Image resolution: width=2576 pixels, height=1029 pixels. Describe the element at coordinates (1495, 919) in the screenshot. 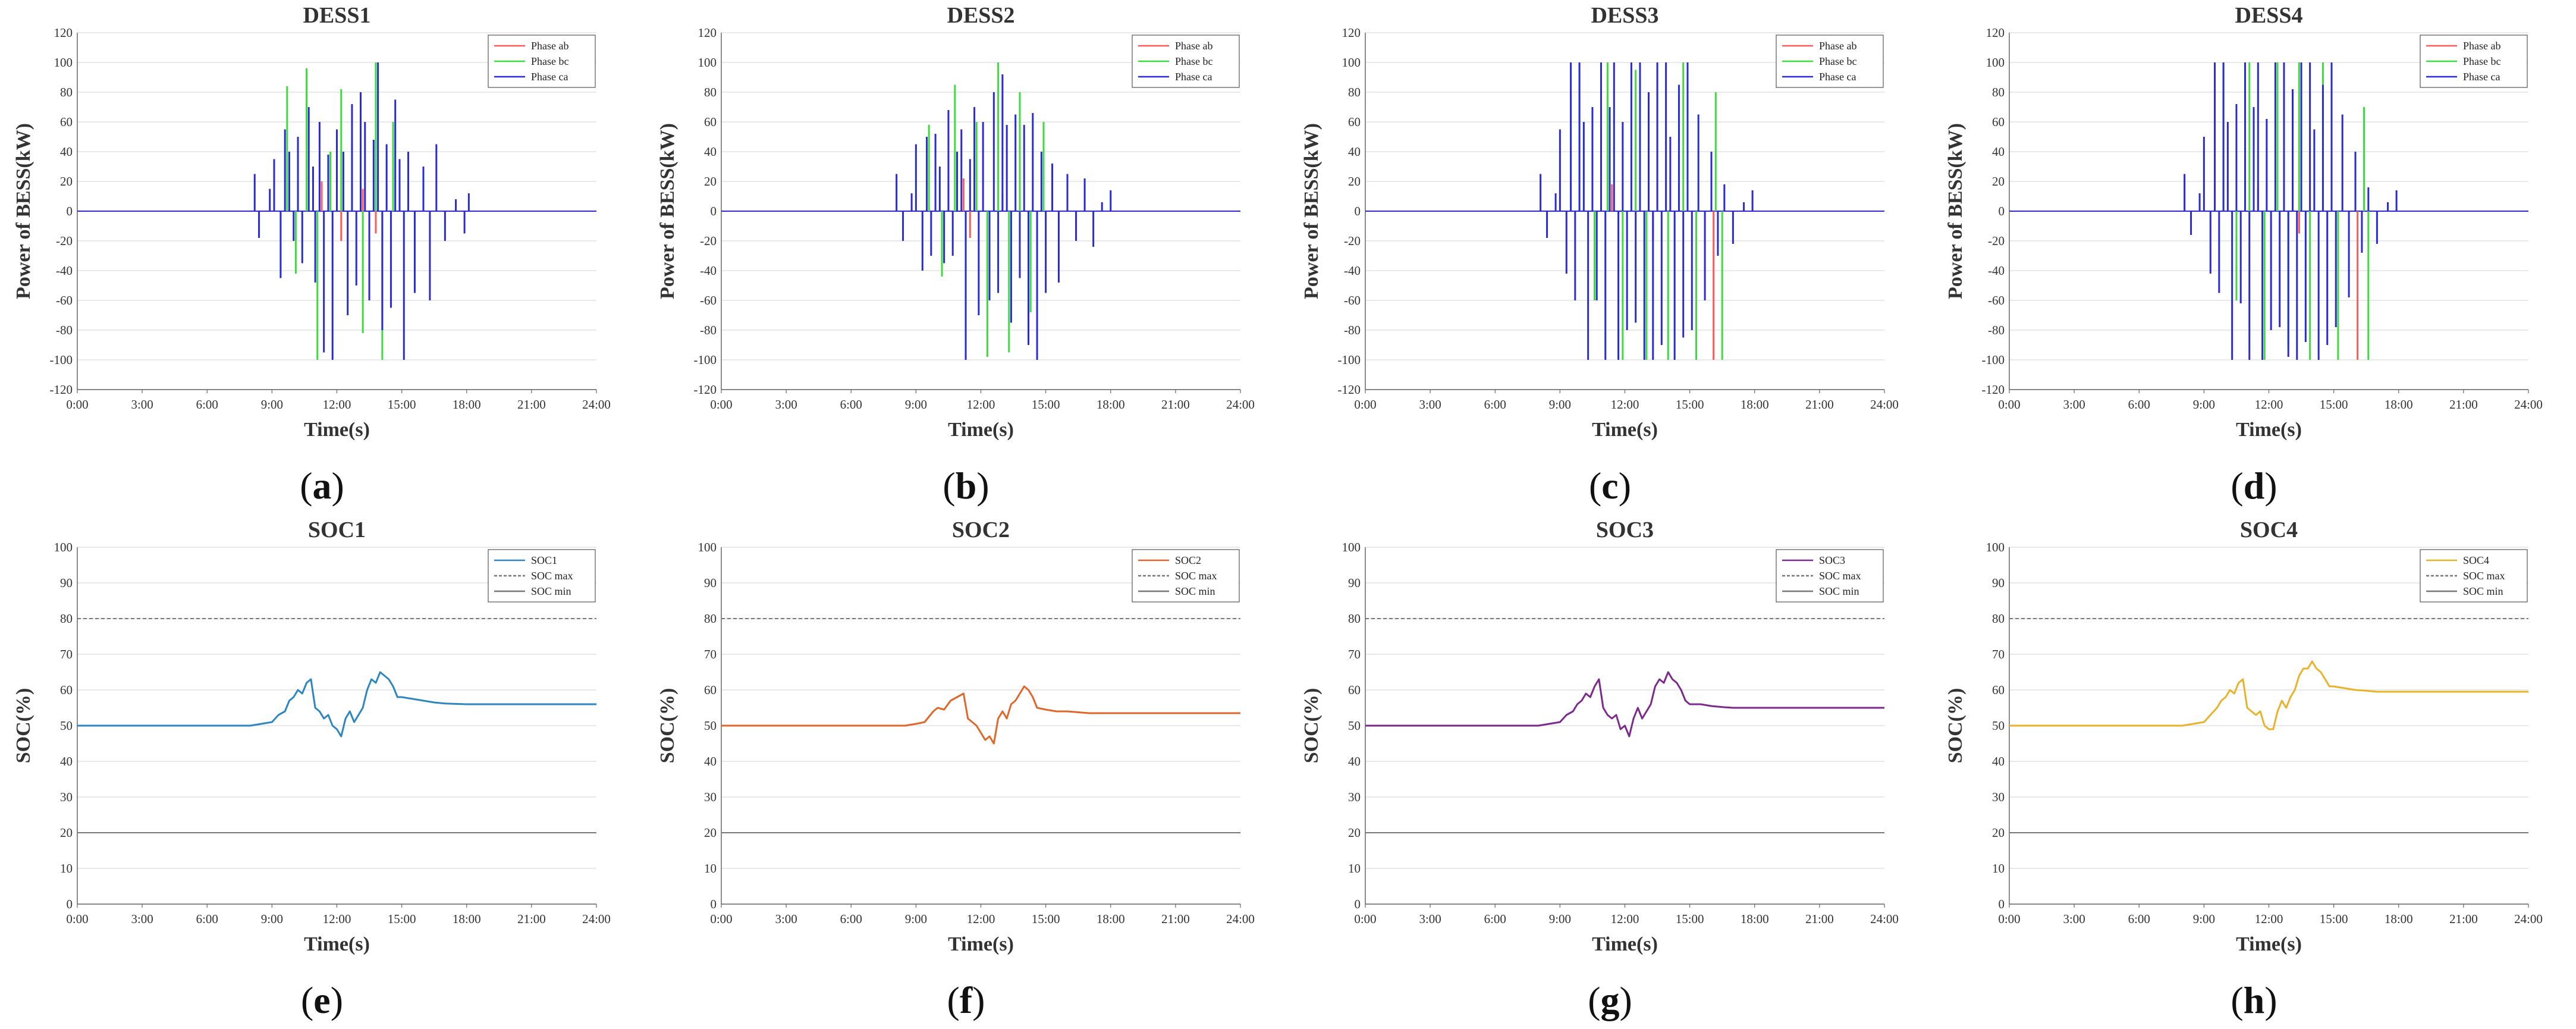

I see `x-tick-label: 6:00` at that location.